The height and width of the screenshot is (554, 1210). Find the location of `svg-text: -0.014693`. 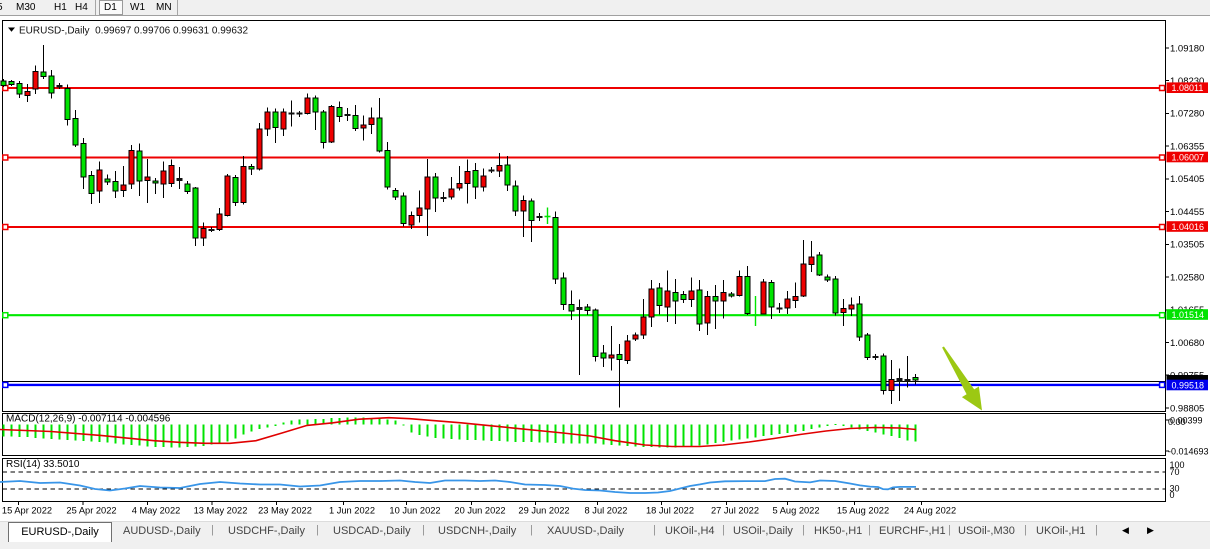

svg-text: -0.014693 is located at coordinates (1188, 451).